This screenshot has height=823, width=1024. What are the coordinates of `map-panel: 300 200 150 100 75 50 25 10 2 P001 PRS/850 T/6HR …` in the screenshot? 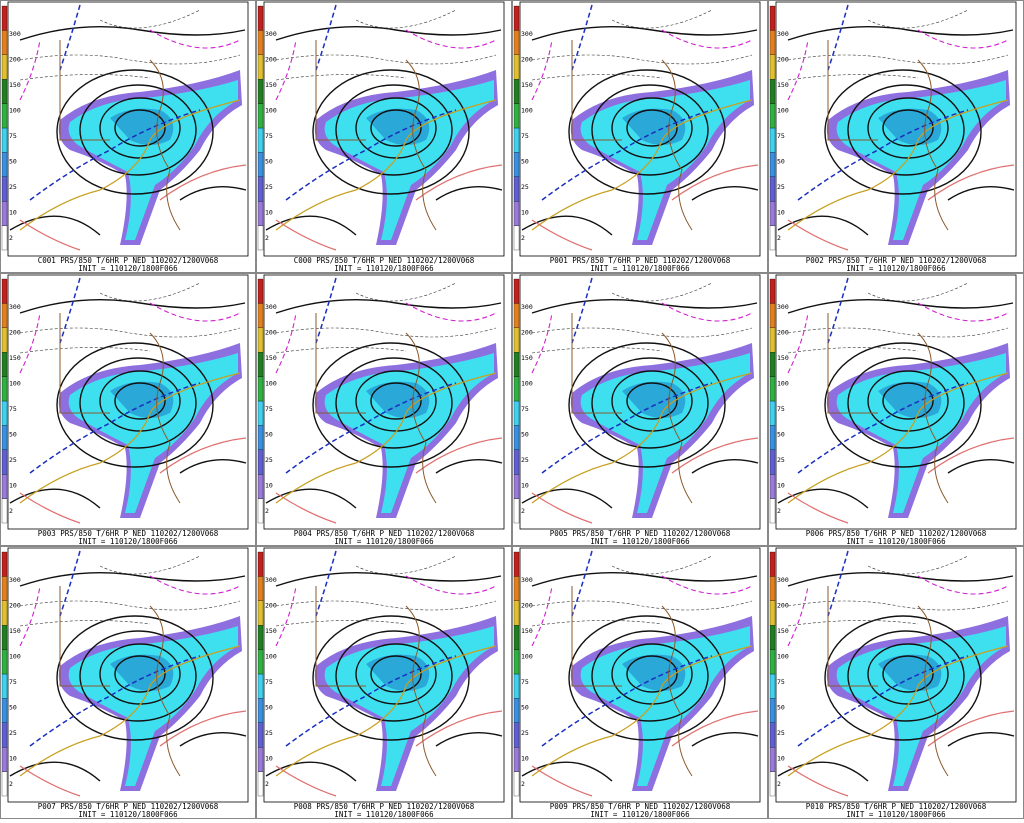 It's located at (640, 136).